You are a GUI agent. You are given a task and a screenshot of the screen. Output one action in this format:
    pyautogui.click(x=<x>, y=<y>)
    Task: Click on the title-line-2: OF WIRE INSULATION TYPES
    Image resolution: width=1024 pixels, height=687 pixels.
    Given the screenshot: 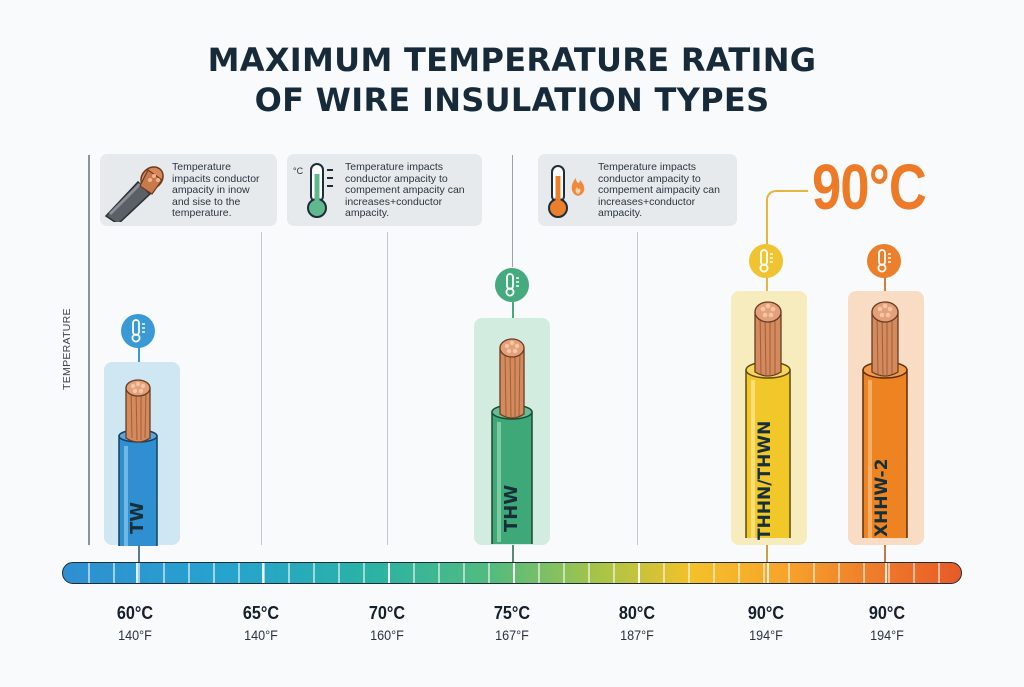 What is the action you would take?
    pyautogui.click(x=512, y=100)
    